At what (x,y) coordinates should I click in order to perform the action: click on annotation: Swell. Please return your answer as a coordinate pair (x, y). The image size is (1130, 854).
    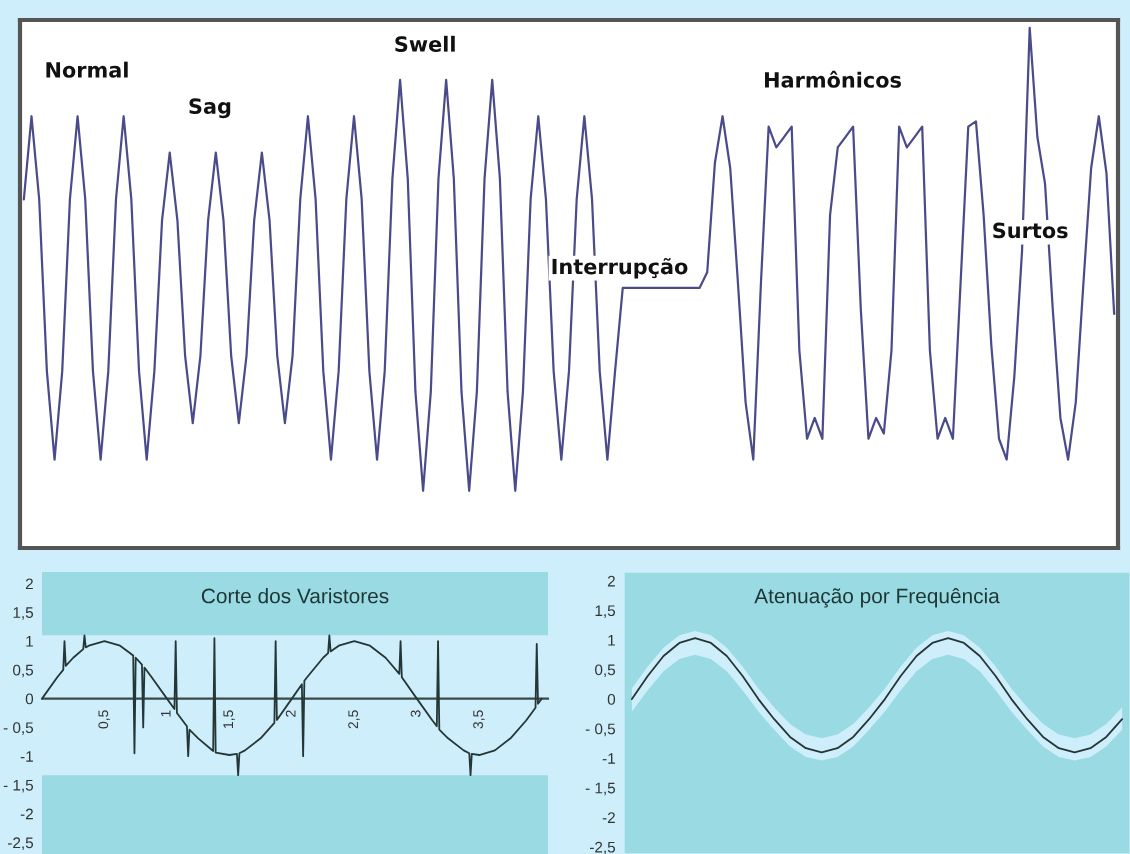
    Looking at the image, I should click on (425, 43).